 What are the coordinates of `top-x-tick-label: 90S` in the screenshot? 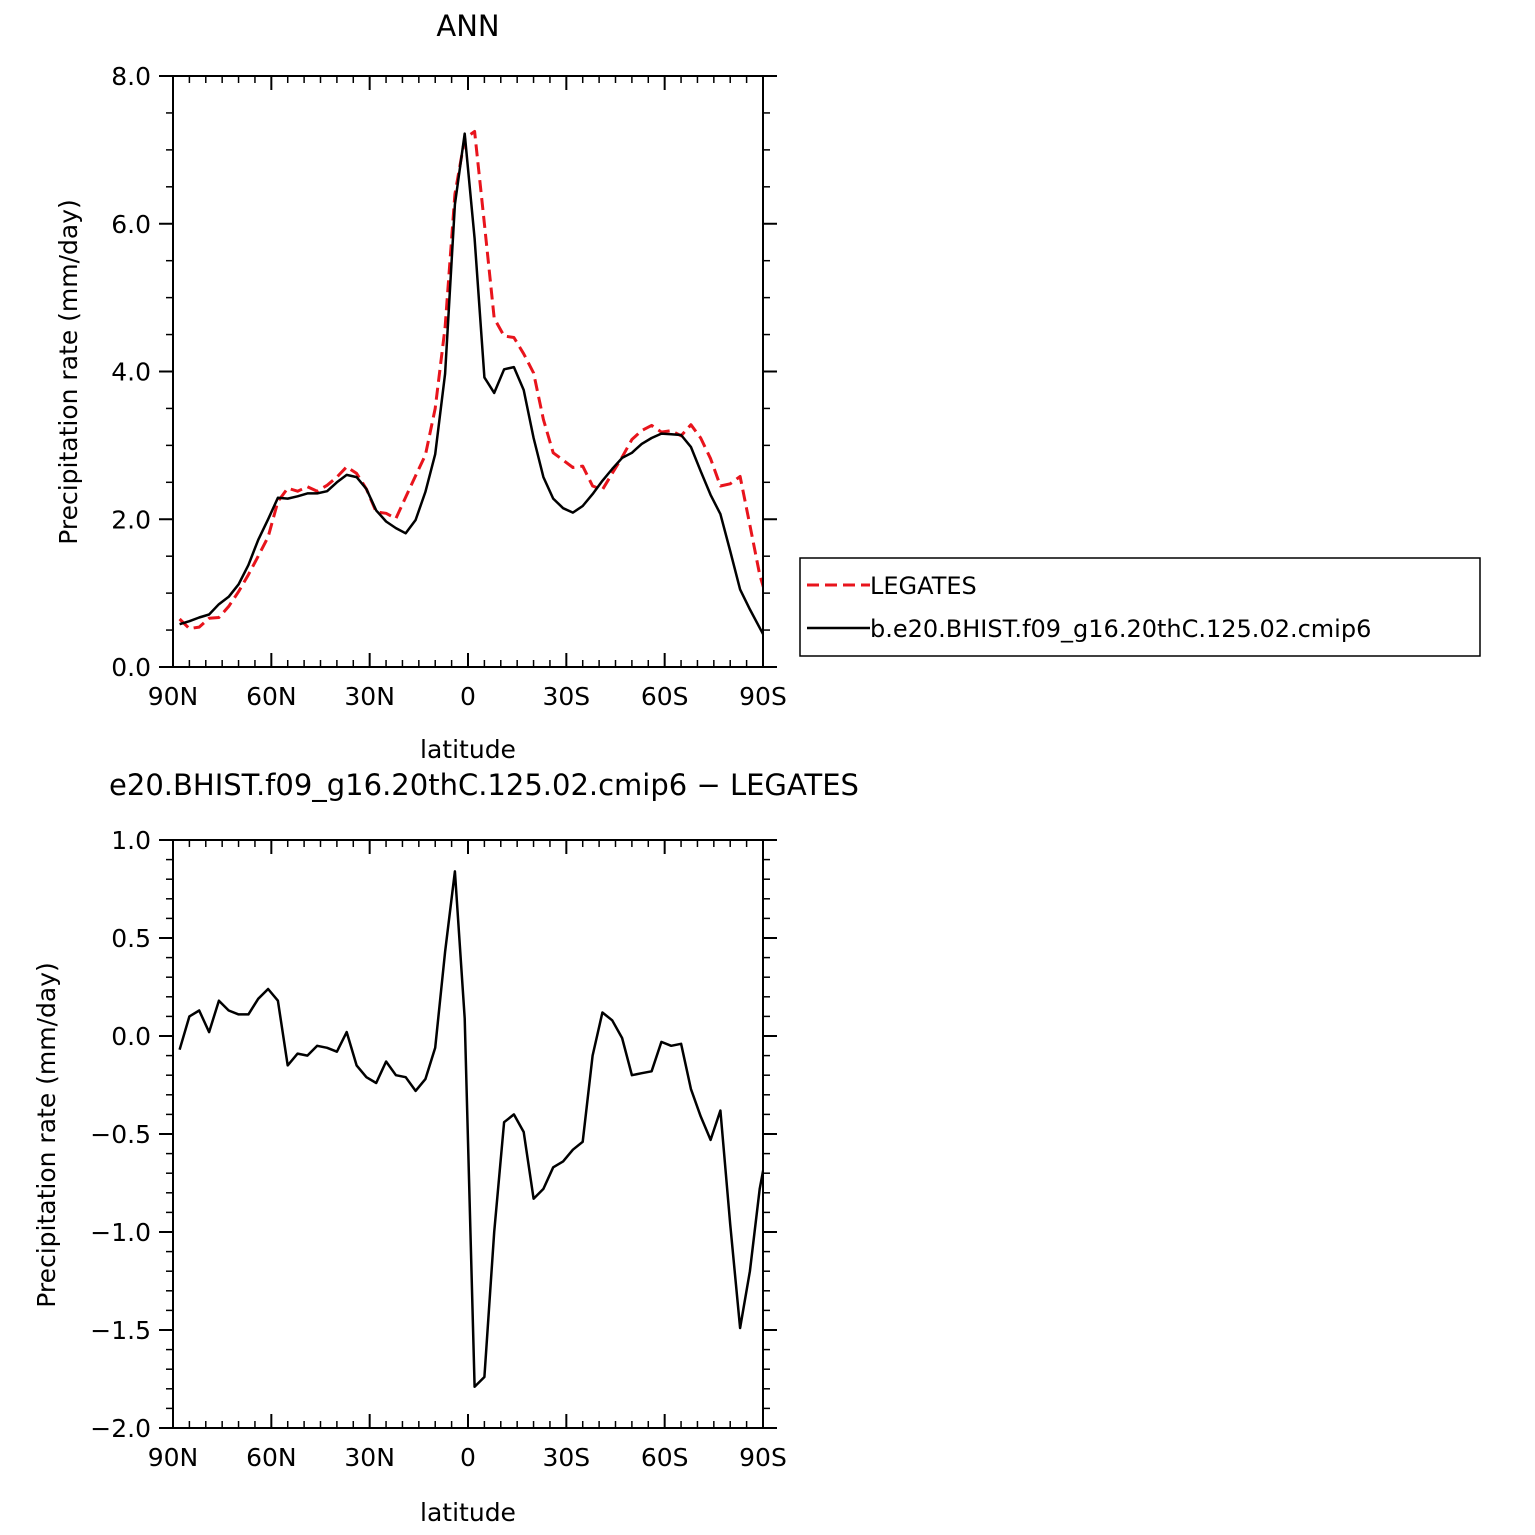 It's located at (763, 696).